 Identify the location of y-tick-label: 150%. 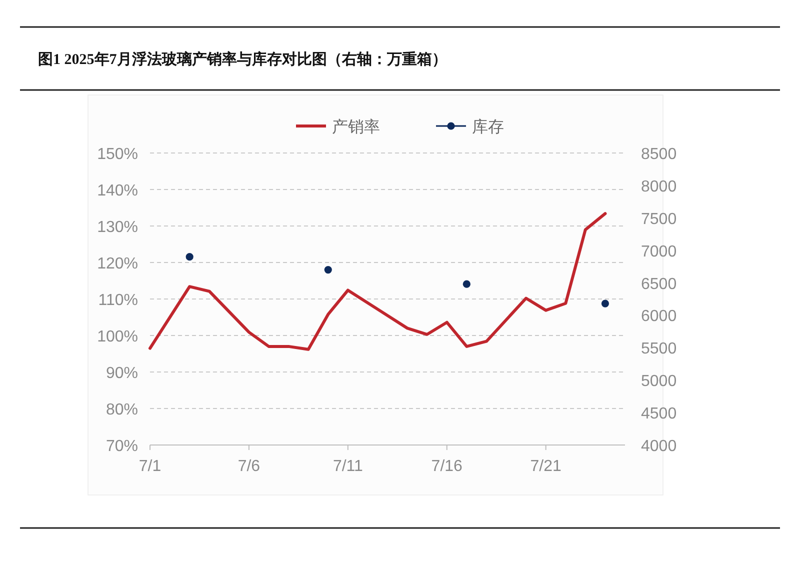
(117, 154).